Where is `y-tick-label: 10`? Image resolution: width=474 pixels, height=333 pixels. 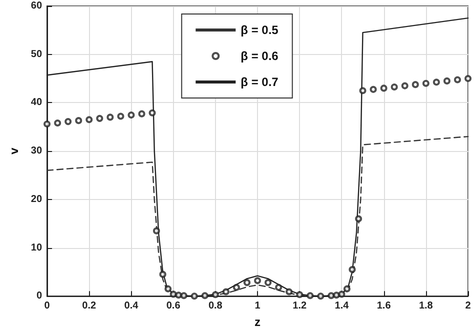 y-tick-label: 10 is located at coordinates (36, 248).